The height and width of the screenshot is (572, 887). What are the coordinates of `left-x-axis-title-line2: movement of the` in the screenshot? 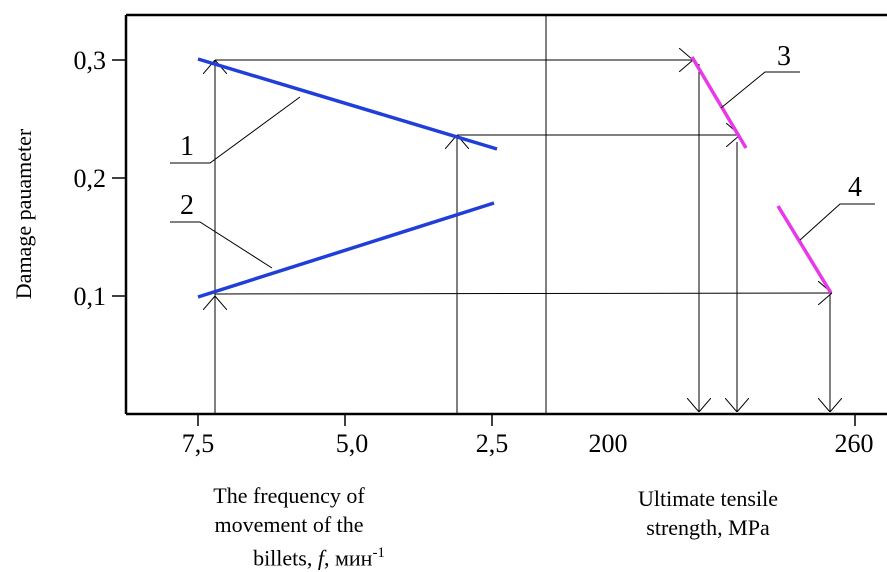 It's located at (289, 524).